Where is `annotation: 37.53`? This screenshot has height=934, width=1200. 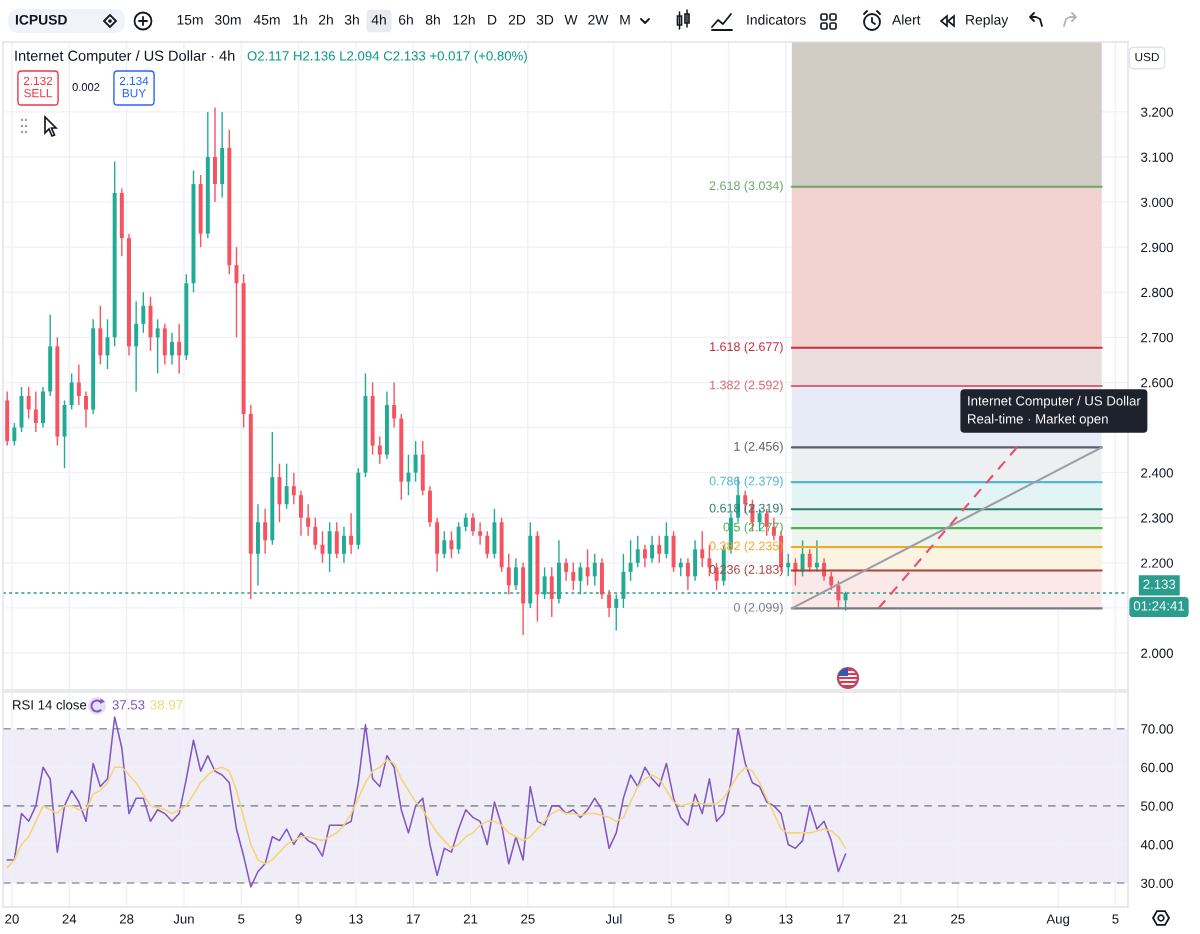 annotation: 37.53 is located at coordinates (128, 705).